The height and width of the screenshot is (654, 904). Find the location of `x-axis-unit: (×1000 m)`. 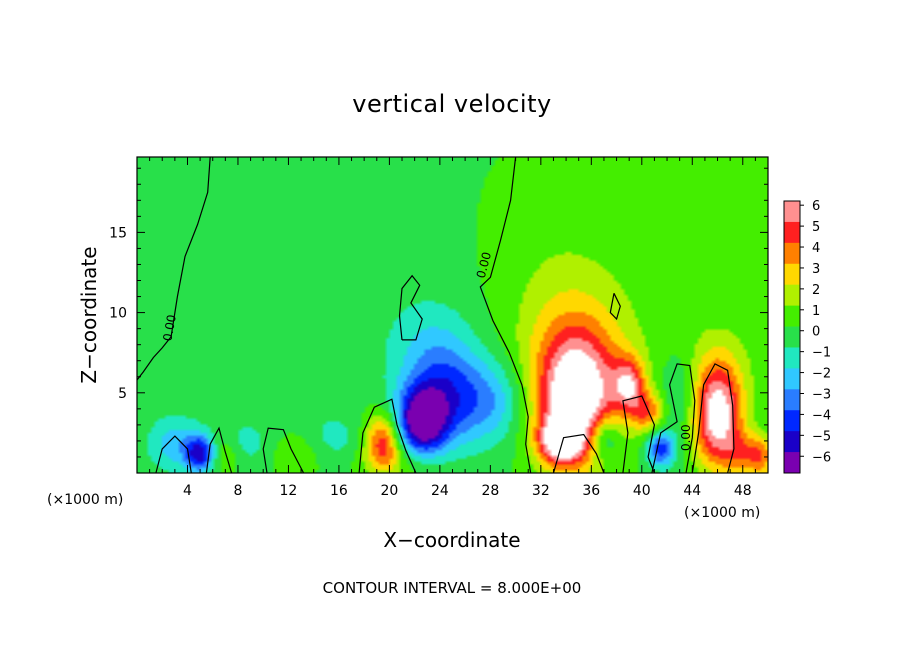

x-axis-unit: (×1000 m) is located at coordinates (722, 513).